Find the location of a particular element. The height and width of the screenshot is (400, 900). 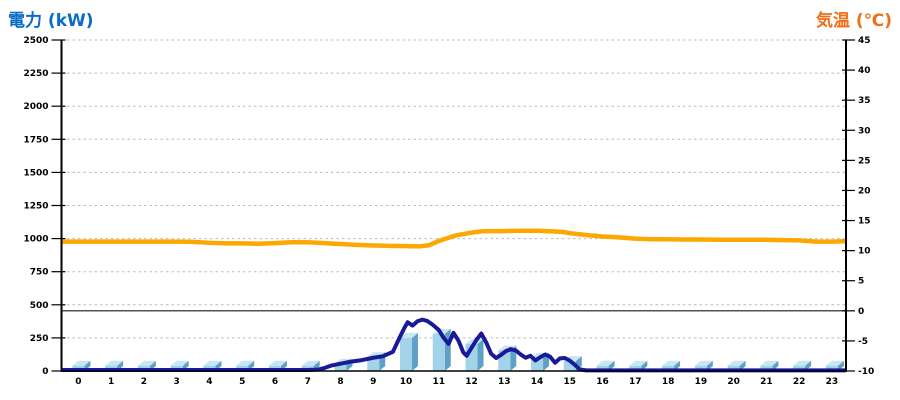

svg-text: -10 is located at coordinates (866, 372).